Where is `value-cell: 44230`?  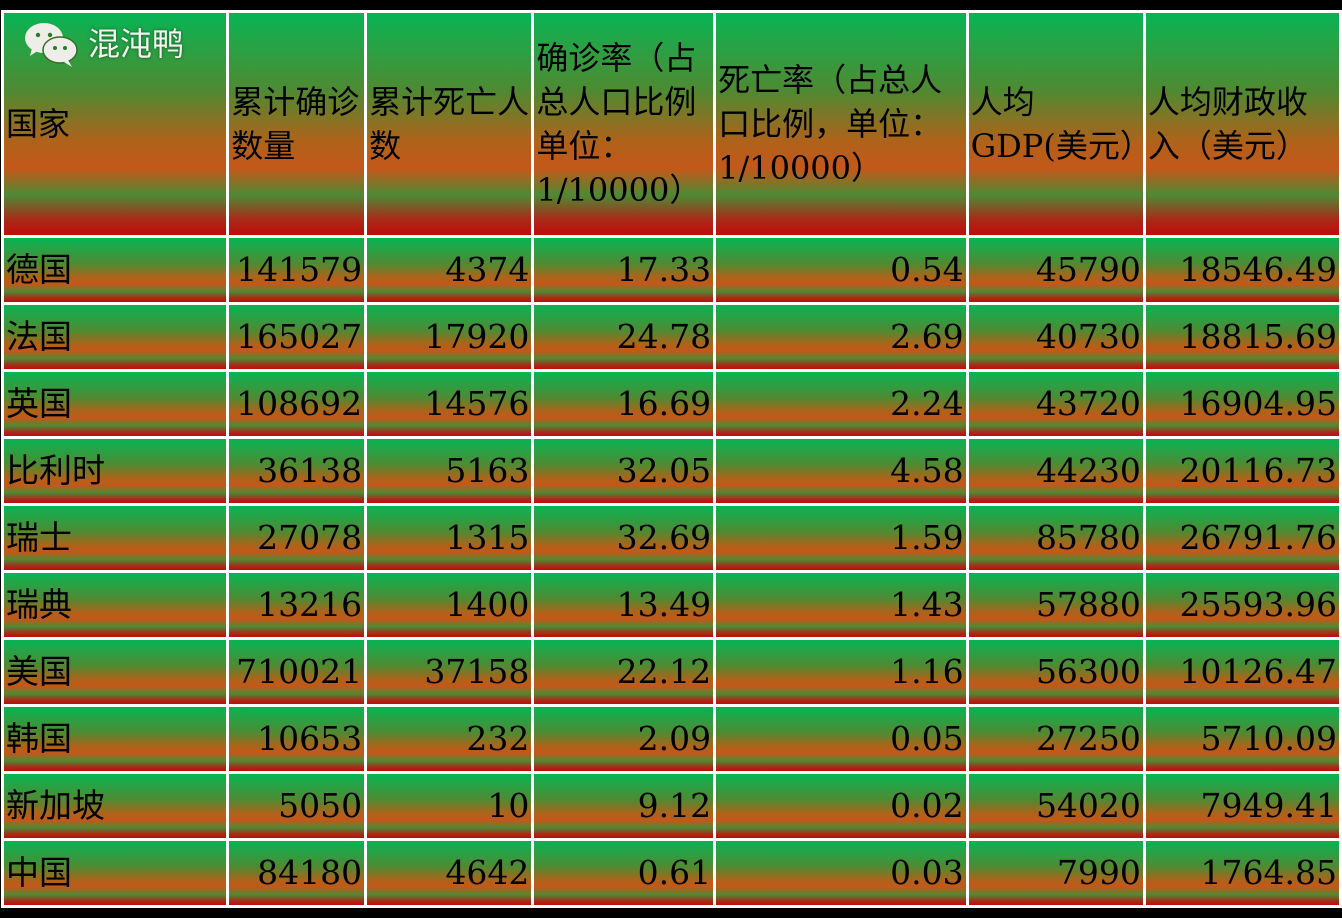
value-cell: 44230 is located at coordinates (1055, 471).